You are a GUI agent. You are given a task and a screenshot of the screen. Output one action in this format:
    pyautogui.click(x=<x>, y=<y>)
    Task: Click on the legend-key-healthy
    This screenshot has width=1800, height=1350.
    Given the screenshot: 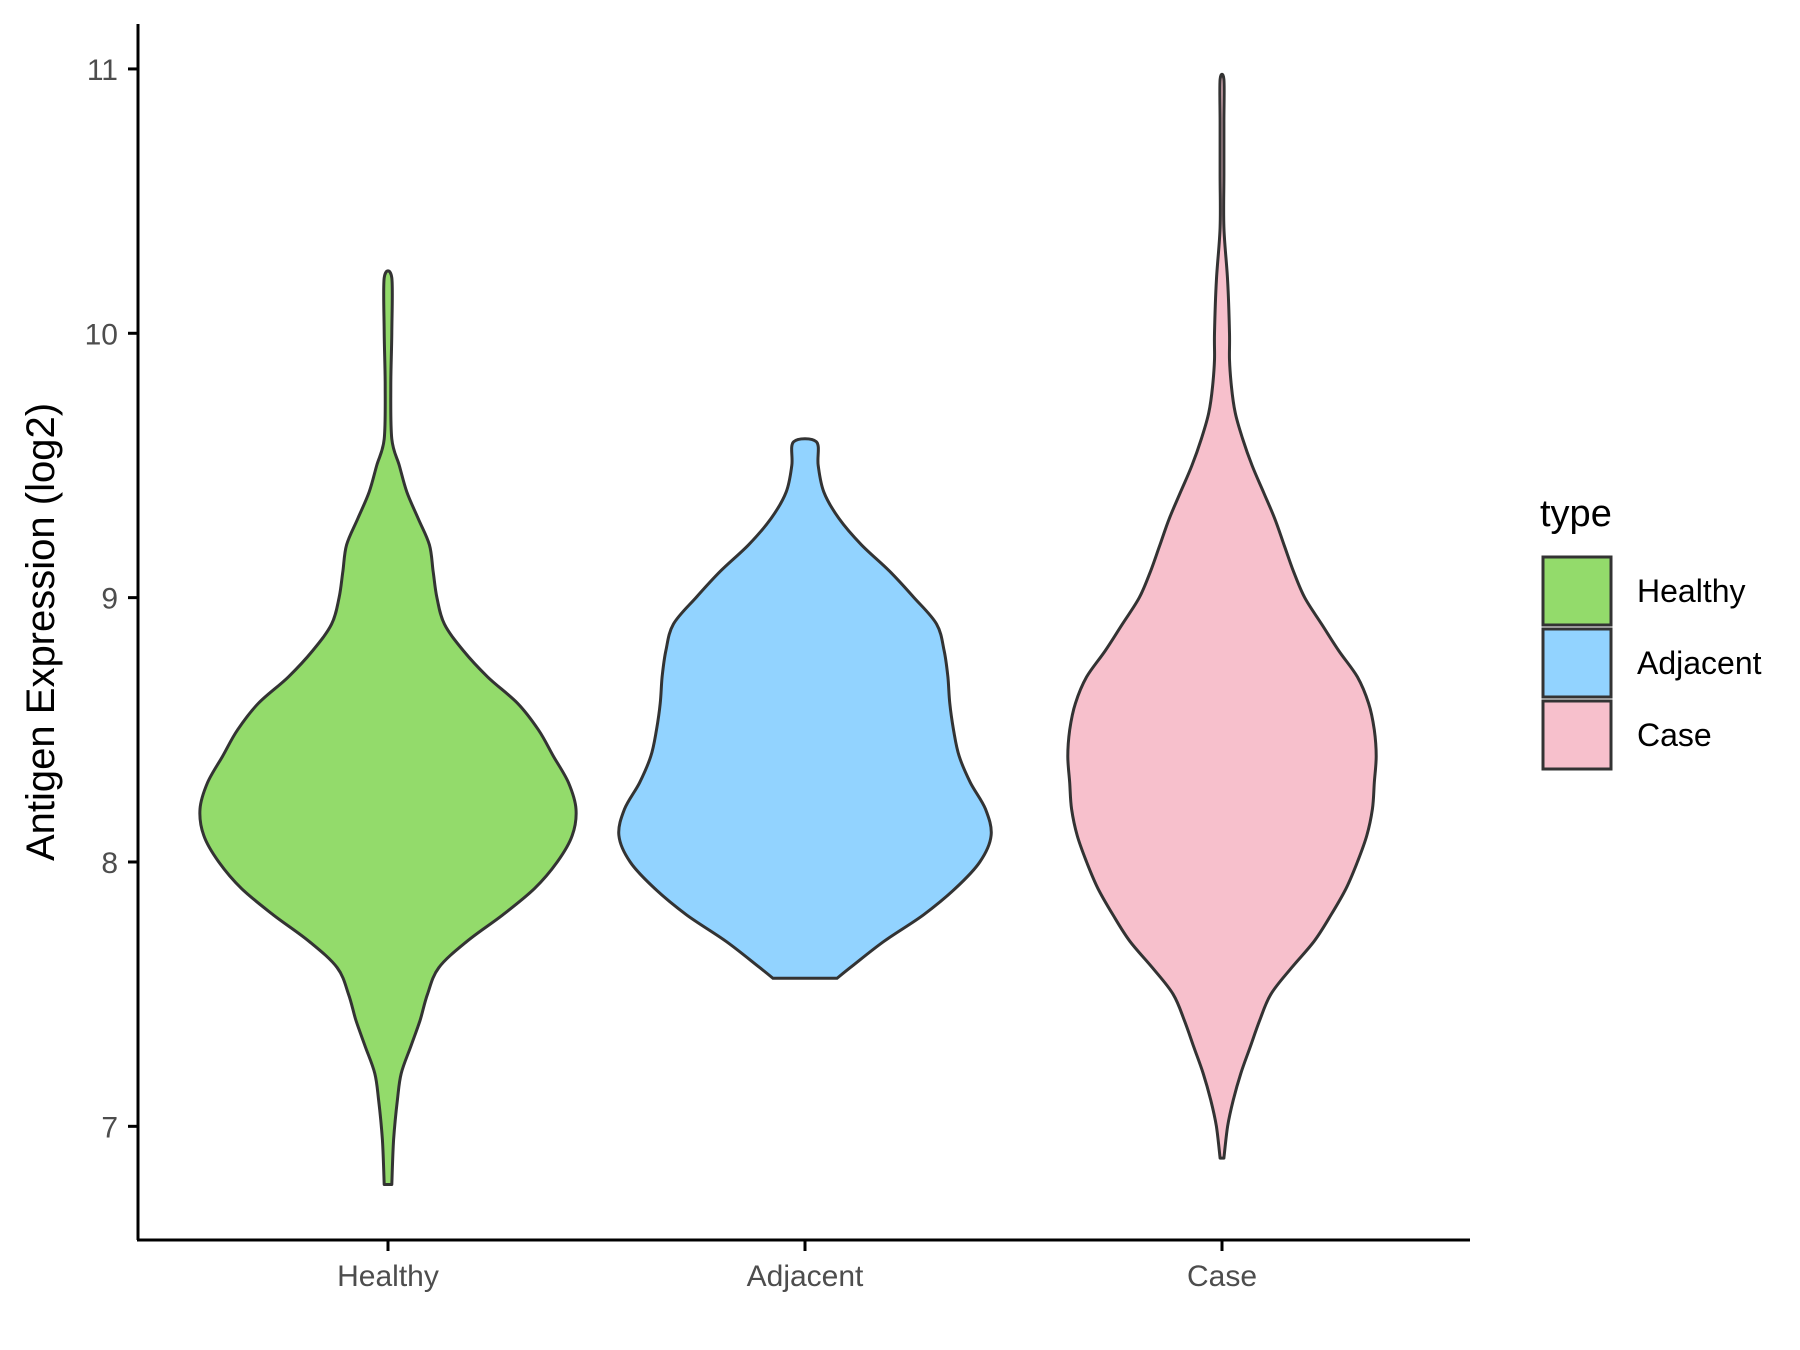 What is the action you would take?
    pyautogui.click(x=1577, y=591)
    